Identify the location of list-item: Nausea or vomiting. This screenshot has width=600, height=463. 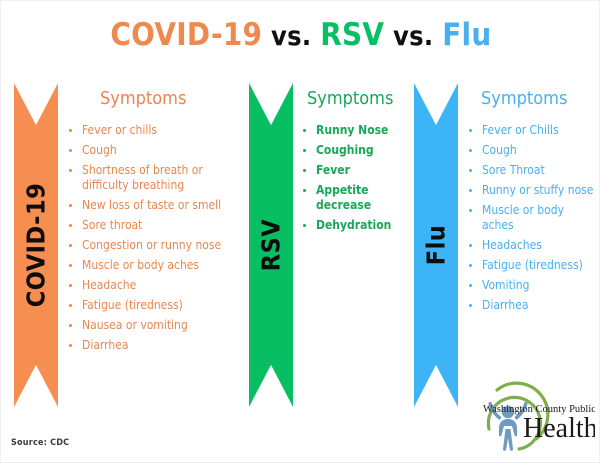
(156, 325).